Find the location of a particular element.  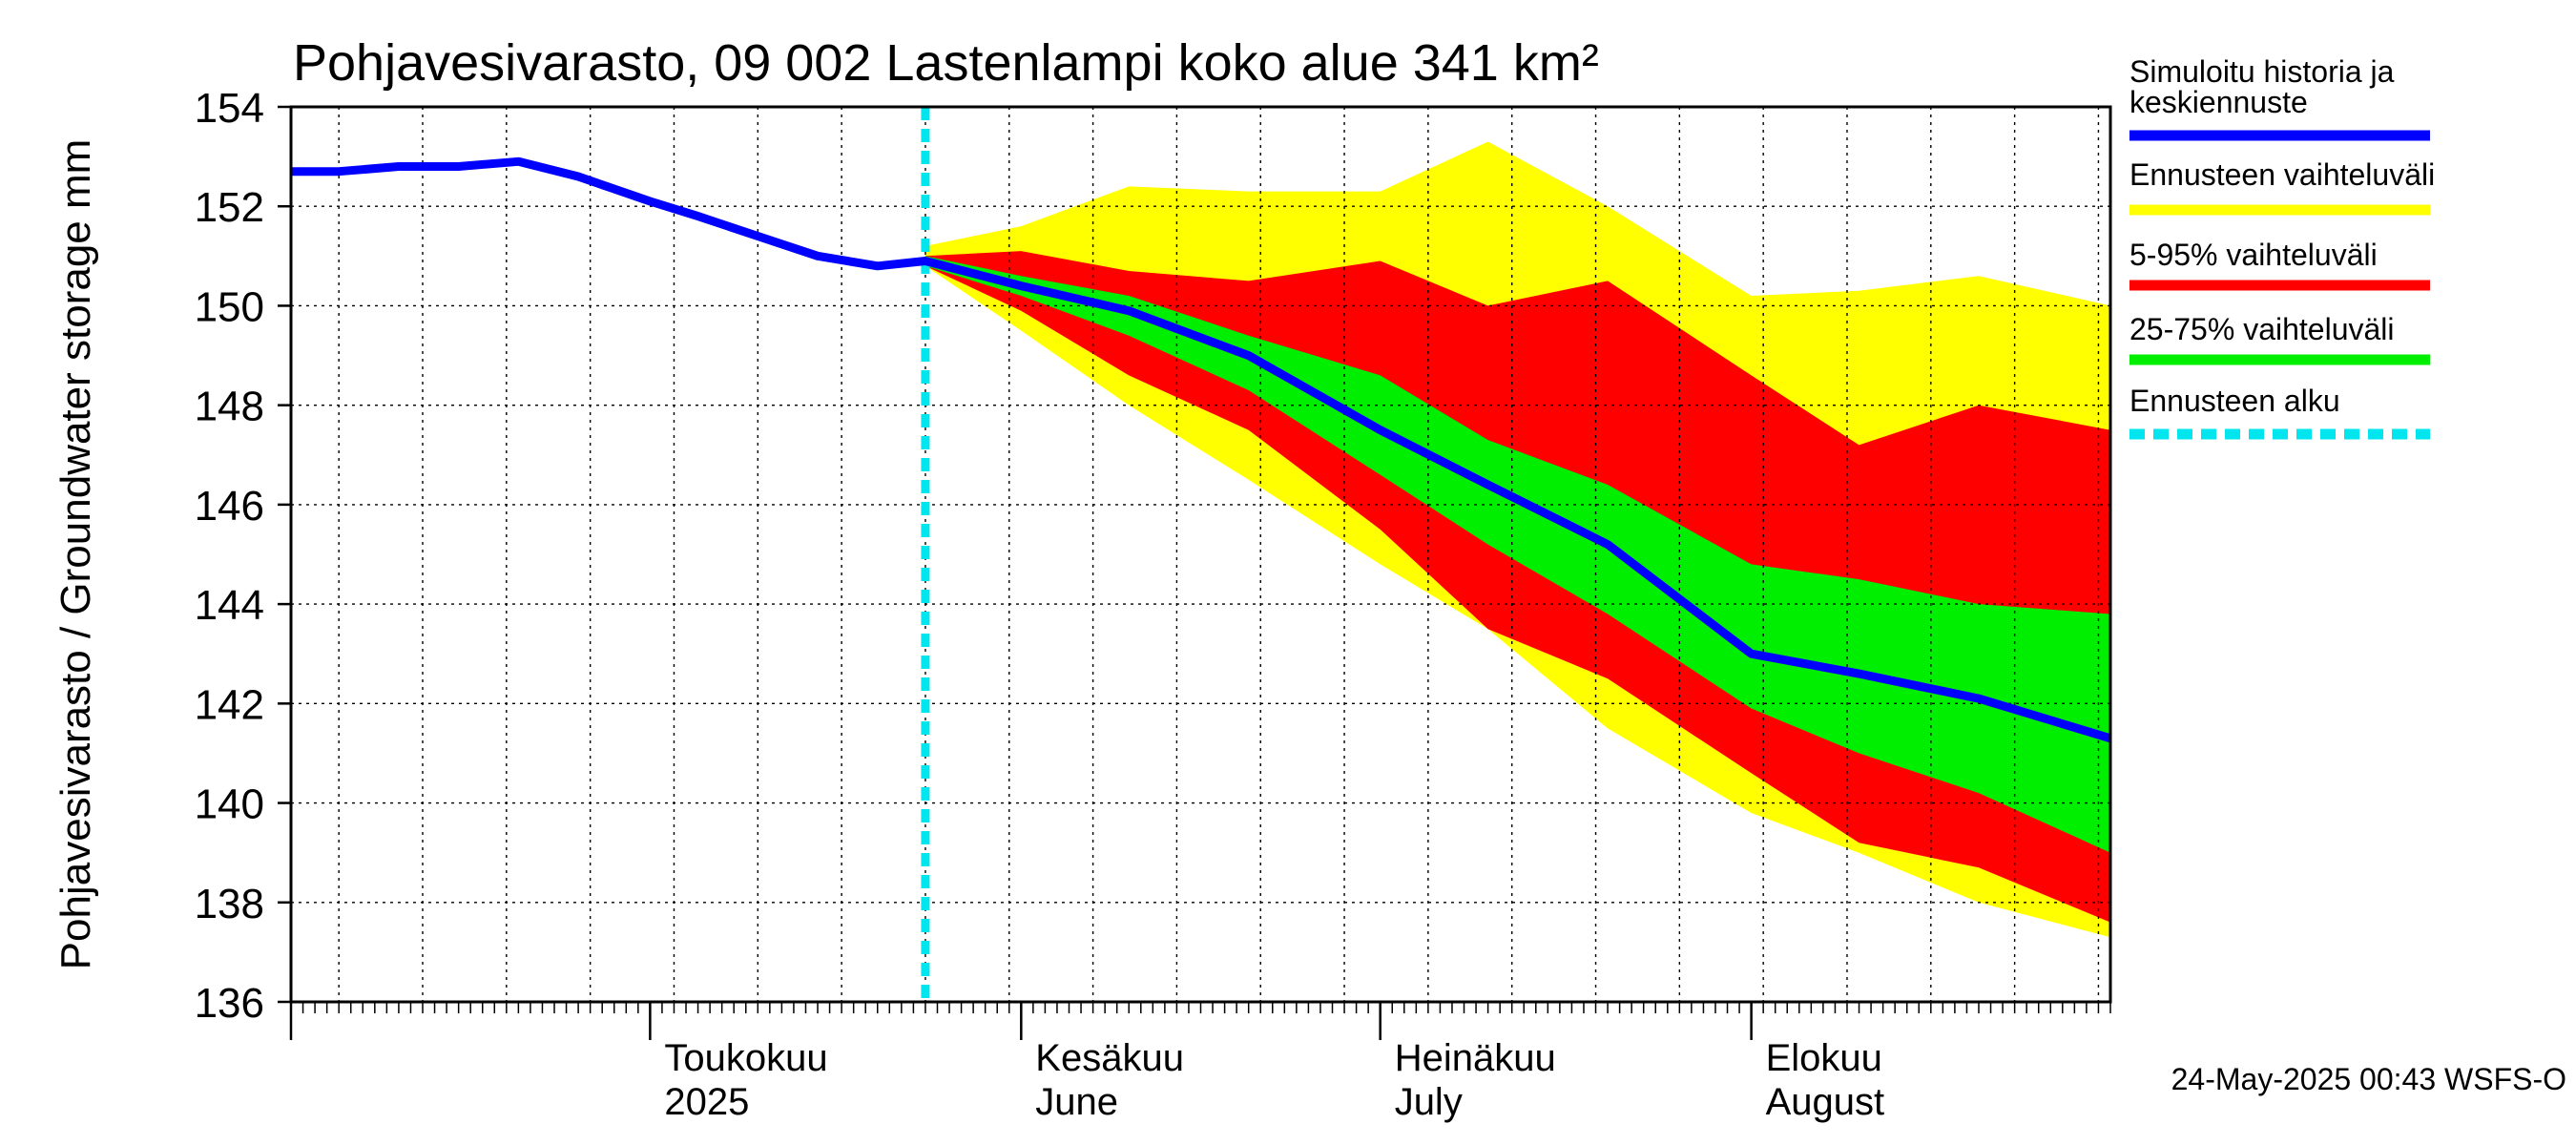

x-month-label: Toukokuu is located at coordinates (745, 1058).